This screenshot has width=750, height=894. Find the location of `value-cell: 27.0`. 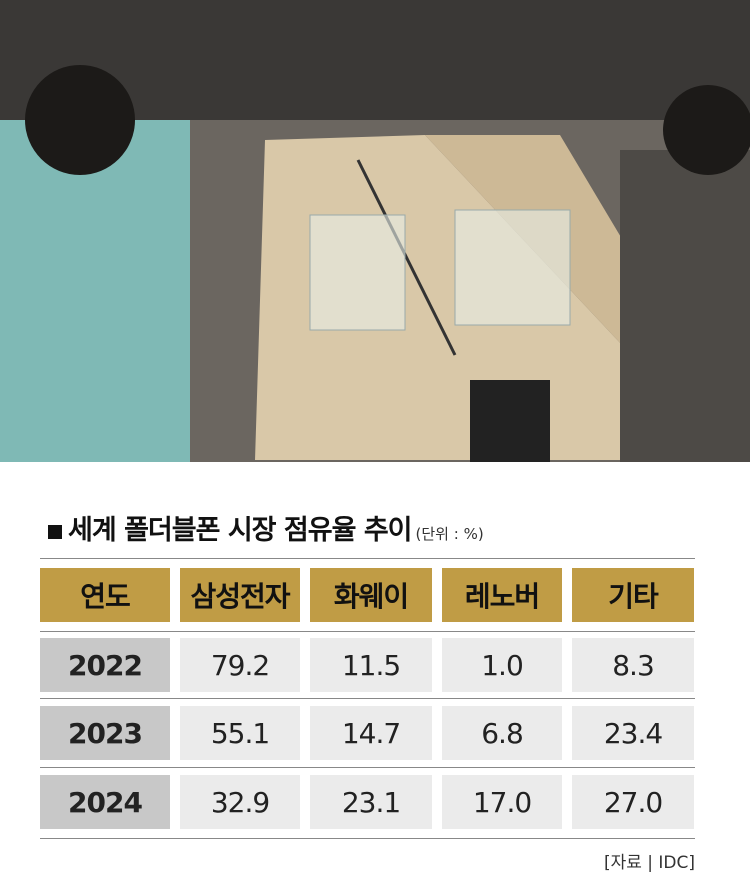

value-cell: 27.0 is located at coordinates (633, 802).